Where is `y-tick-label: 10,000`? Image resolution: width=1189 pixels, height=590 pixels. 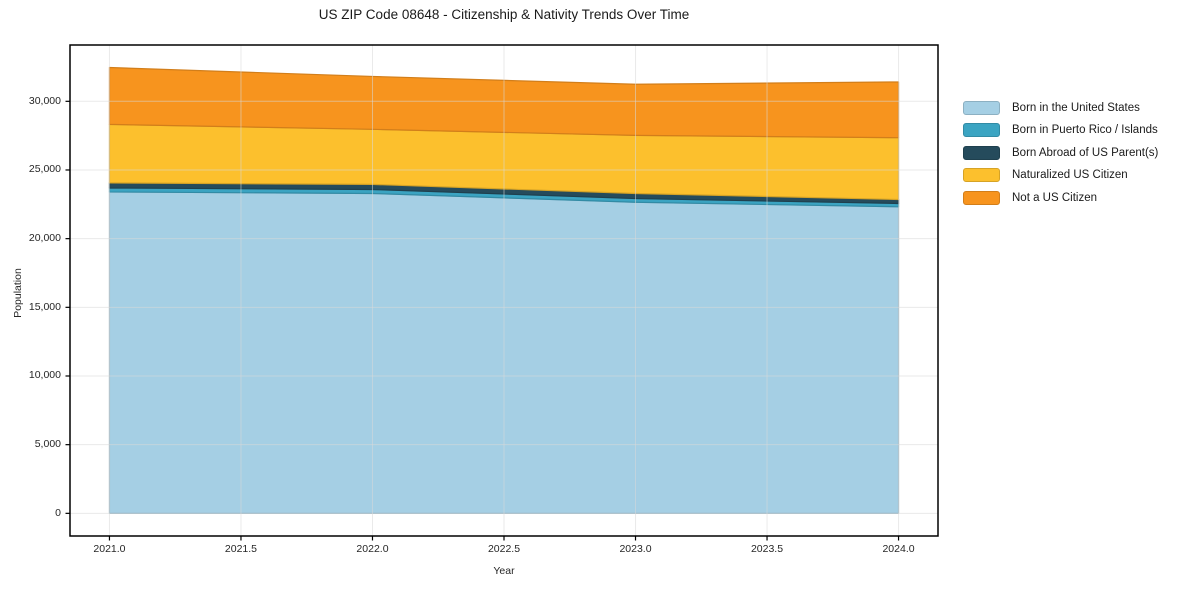 y-tick-label: 10,000 is located at coordinates (44, 375).